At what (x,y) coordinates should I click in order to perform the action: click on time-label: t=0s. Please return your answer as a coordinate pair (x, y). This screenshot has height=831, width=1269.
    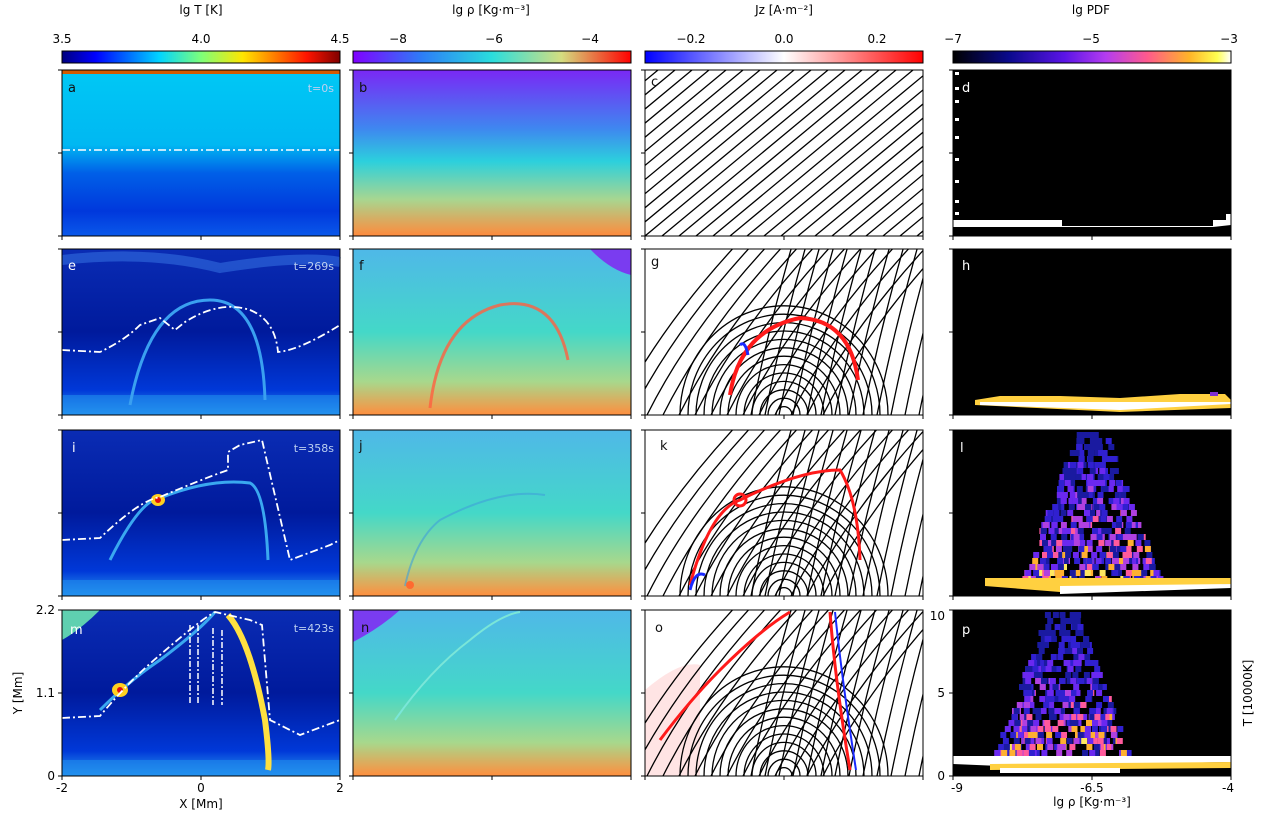
    Looking at the image, I should click on (321, 88).